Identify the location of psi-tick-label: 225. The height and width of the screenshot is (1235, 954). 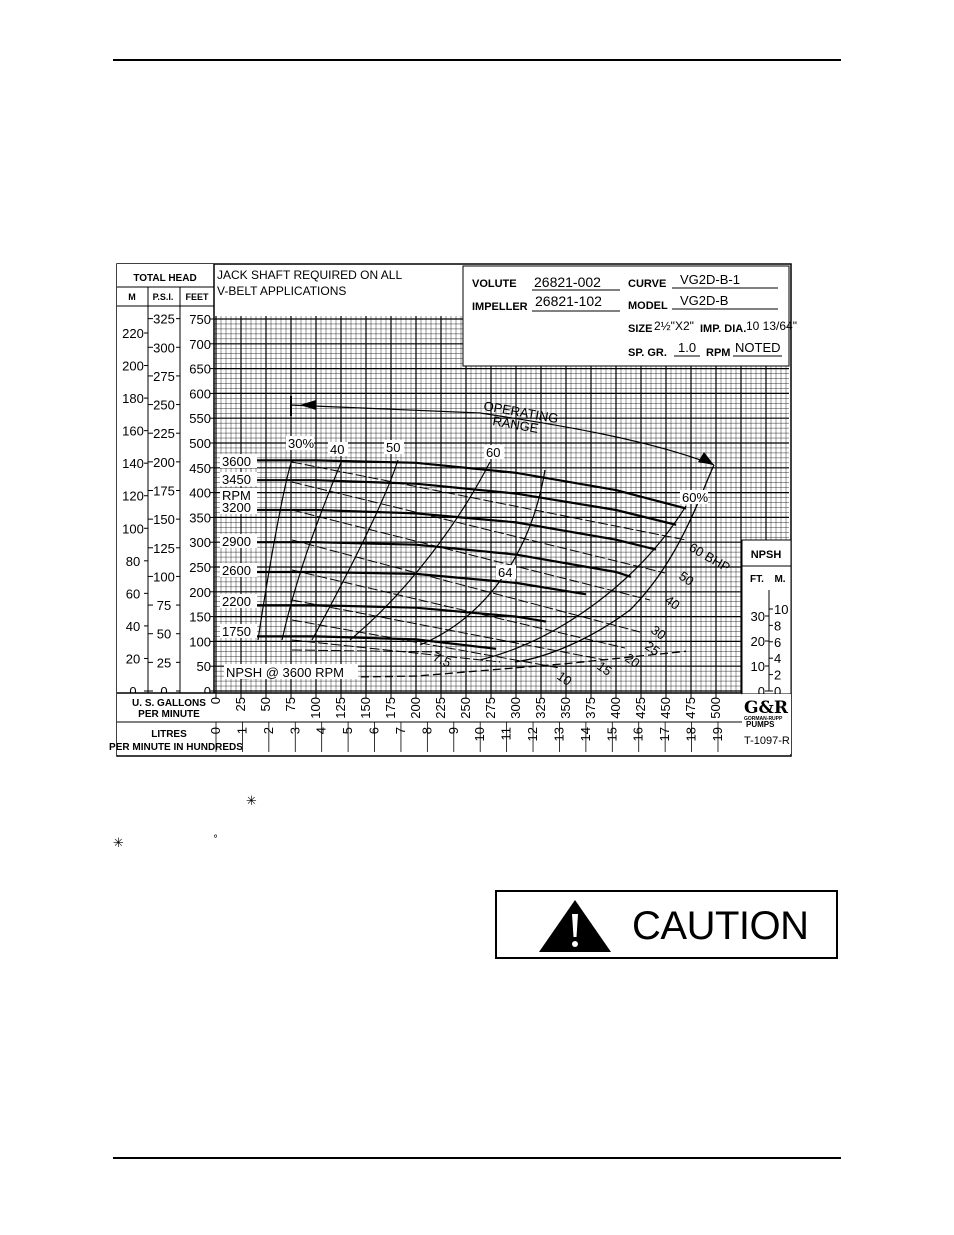
(164, 433).